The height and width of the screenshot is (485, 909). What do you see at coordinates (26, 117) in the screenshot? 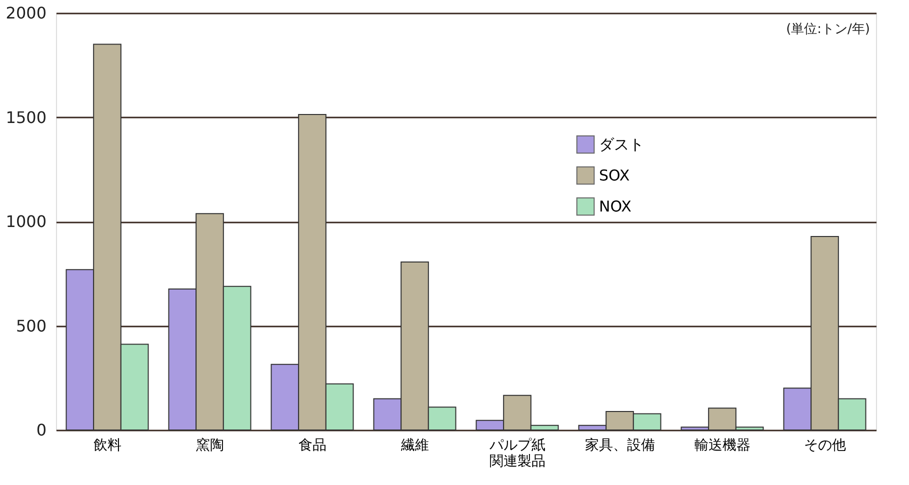
I see `y-tick-label: 1500` at bounding box center [26, 117].